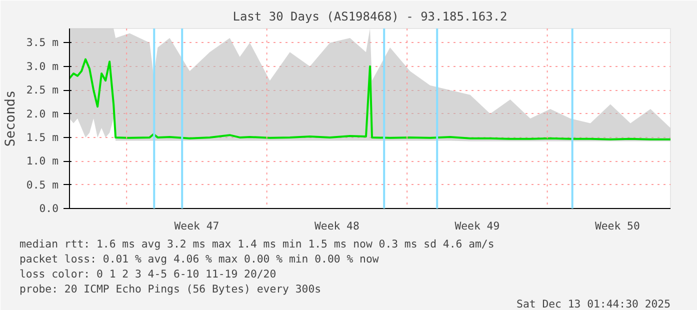 This screenshot has height=310, width=697. I want to click on y-tick-label: 2.5 m, so click(42, 90).